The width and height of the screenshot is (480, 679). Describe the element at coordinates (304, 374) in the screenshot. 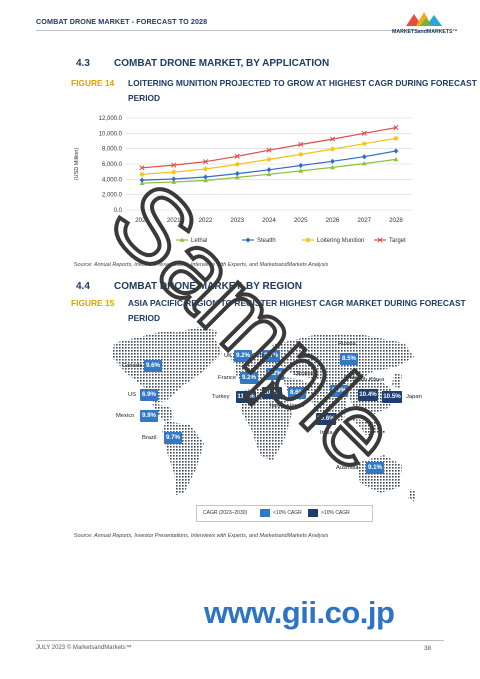

I see `label-ukraine: Ukraine` at that location.